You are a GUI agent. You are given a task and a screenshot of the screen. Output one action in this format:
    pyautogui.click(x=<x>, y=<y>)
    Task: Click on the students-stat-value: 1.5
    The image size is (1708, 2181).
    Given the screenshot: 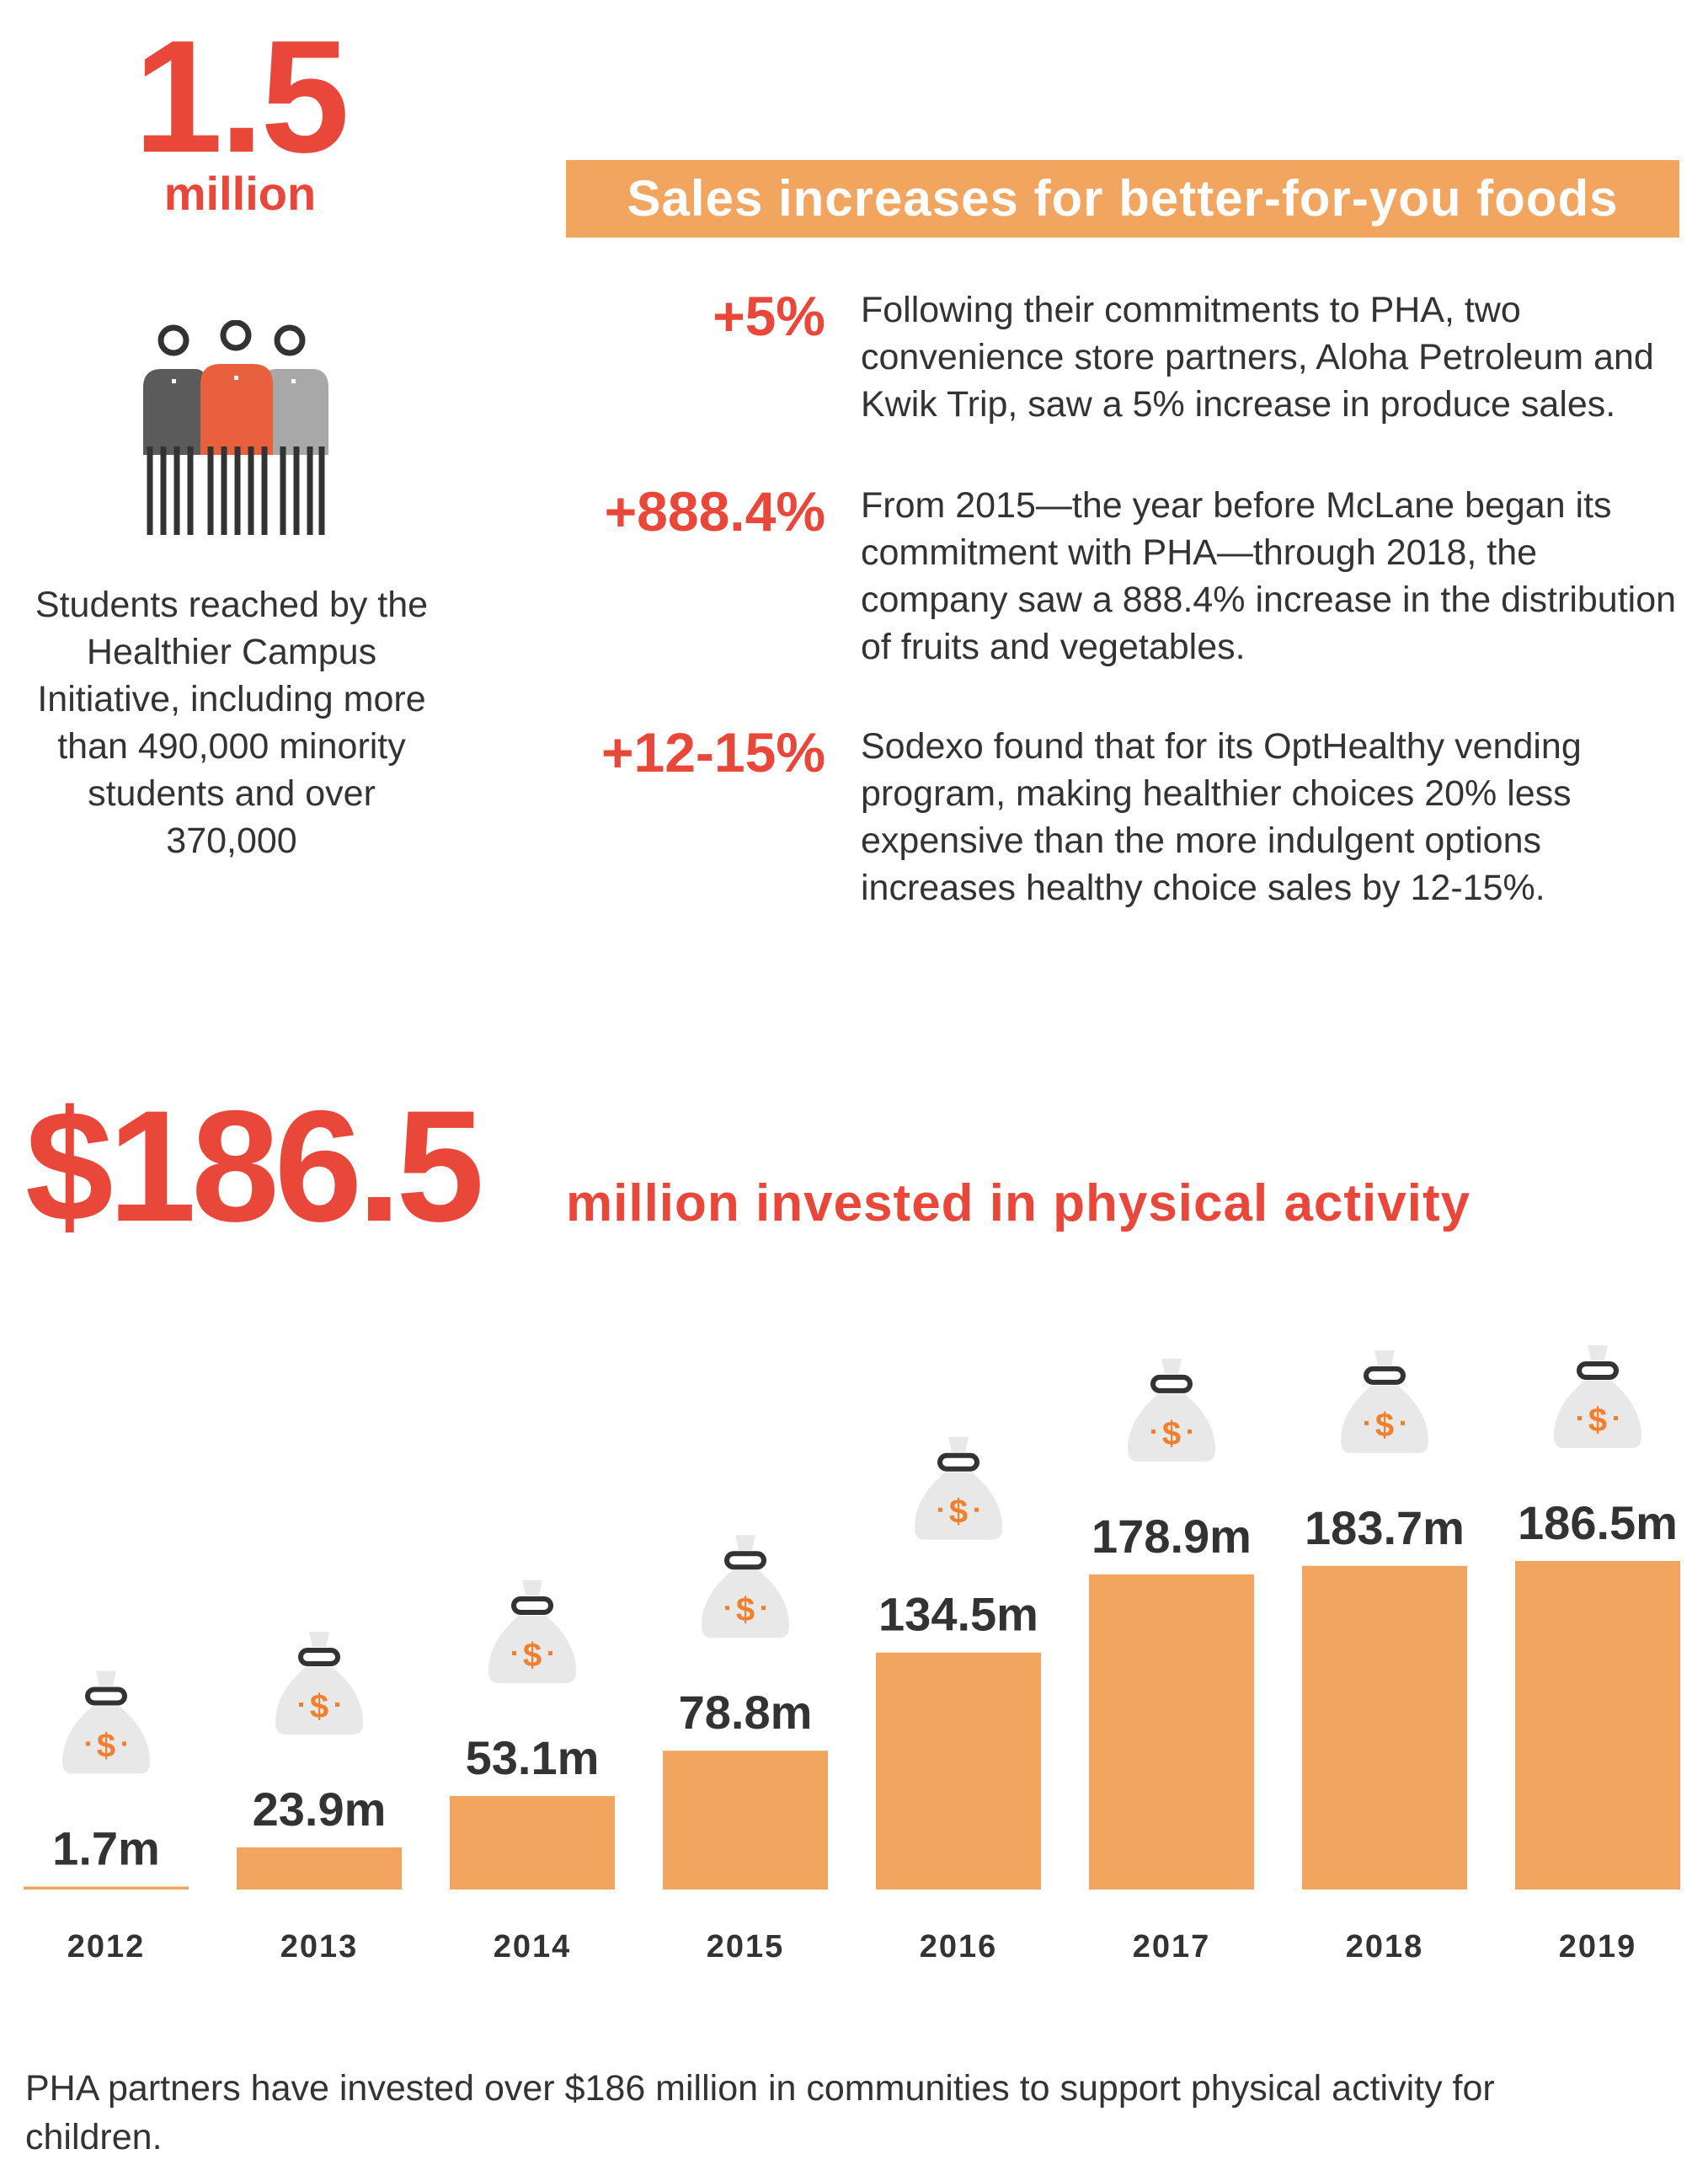 What is the action you would take?
    pyautogui.click(x=241, y=97)
    